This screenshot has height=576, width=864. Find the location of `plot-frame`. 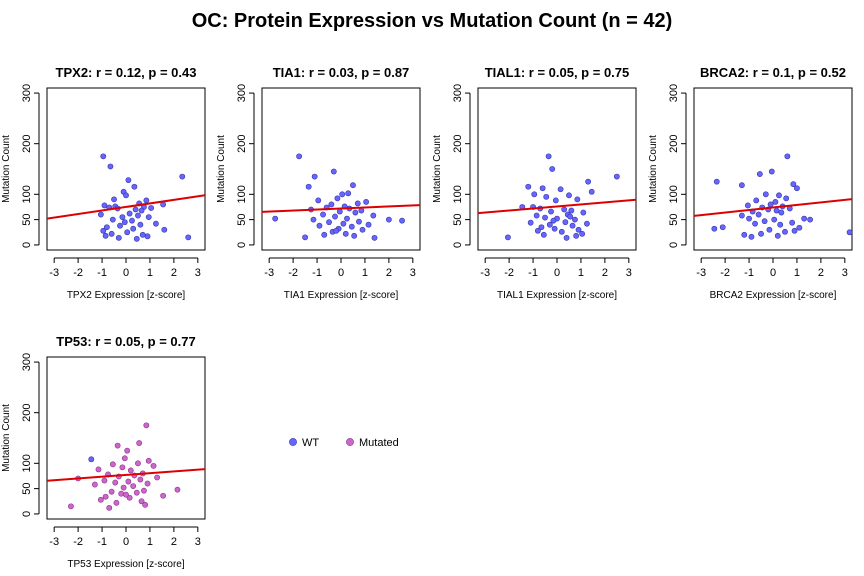

plot-frame is located at coordinates (773, 169).